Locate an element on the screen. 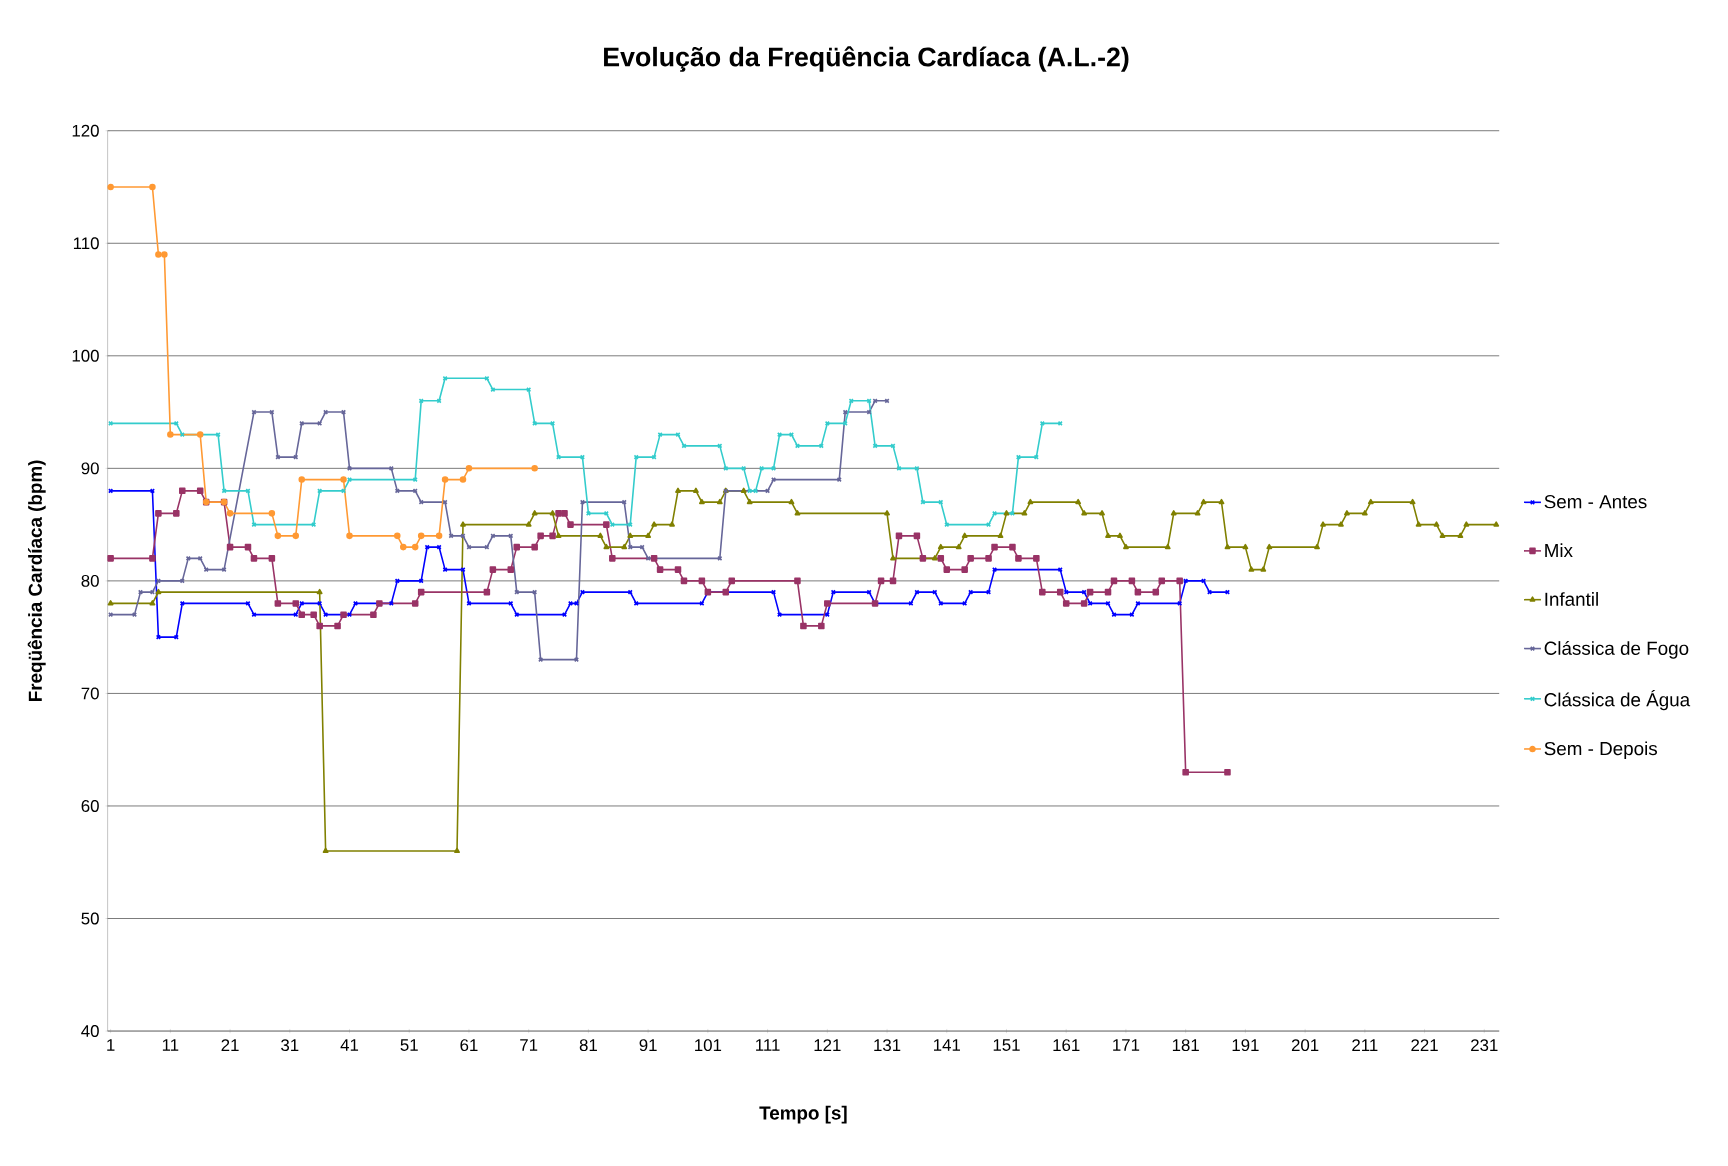  y-tick-label: 90 is located at coordinates (90, 468).